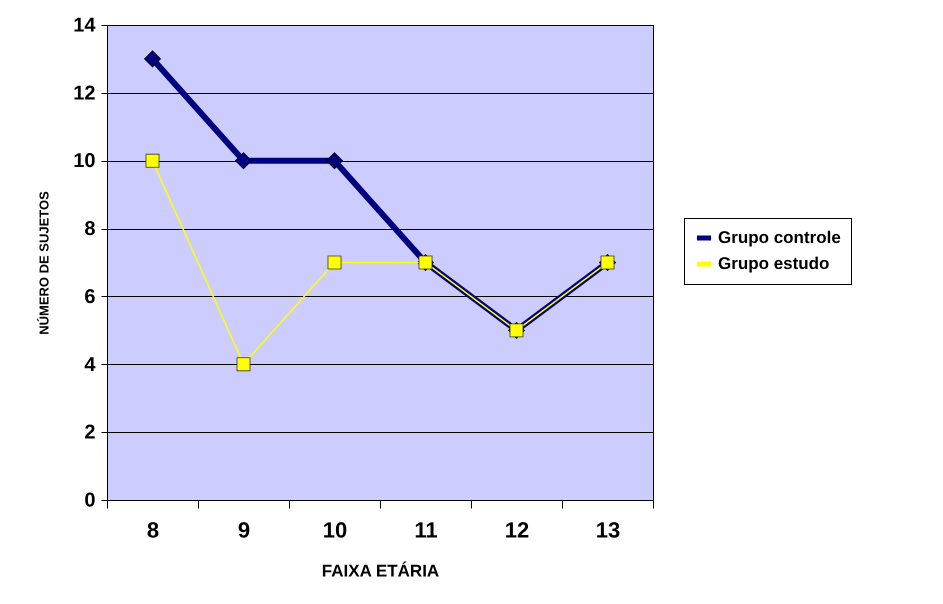  I want to click on y-tick-label: 8, so click(90, 229).